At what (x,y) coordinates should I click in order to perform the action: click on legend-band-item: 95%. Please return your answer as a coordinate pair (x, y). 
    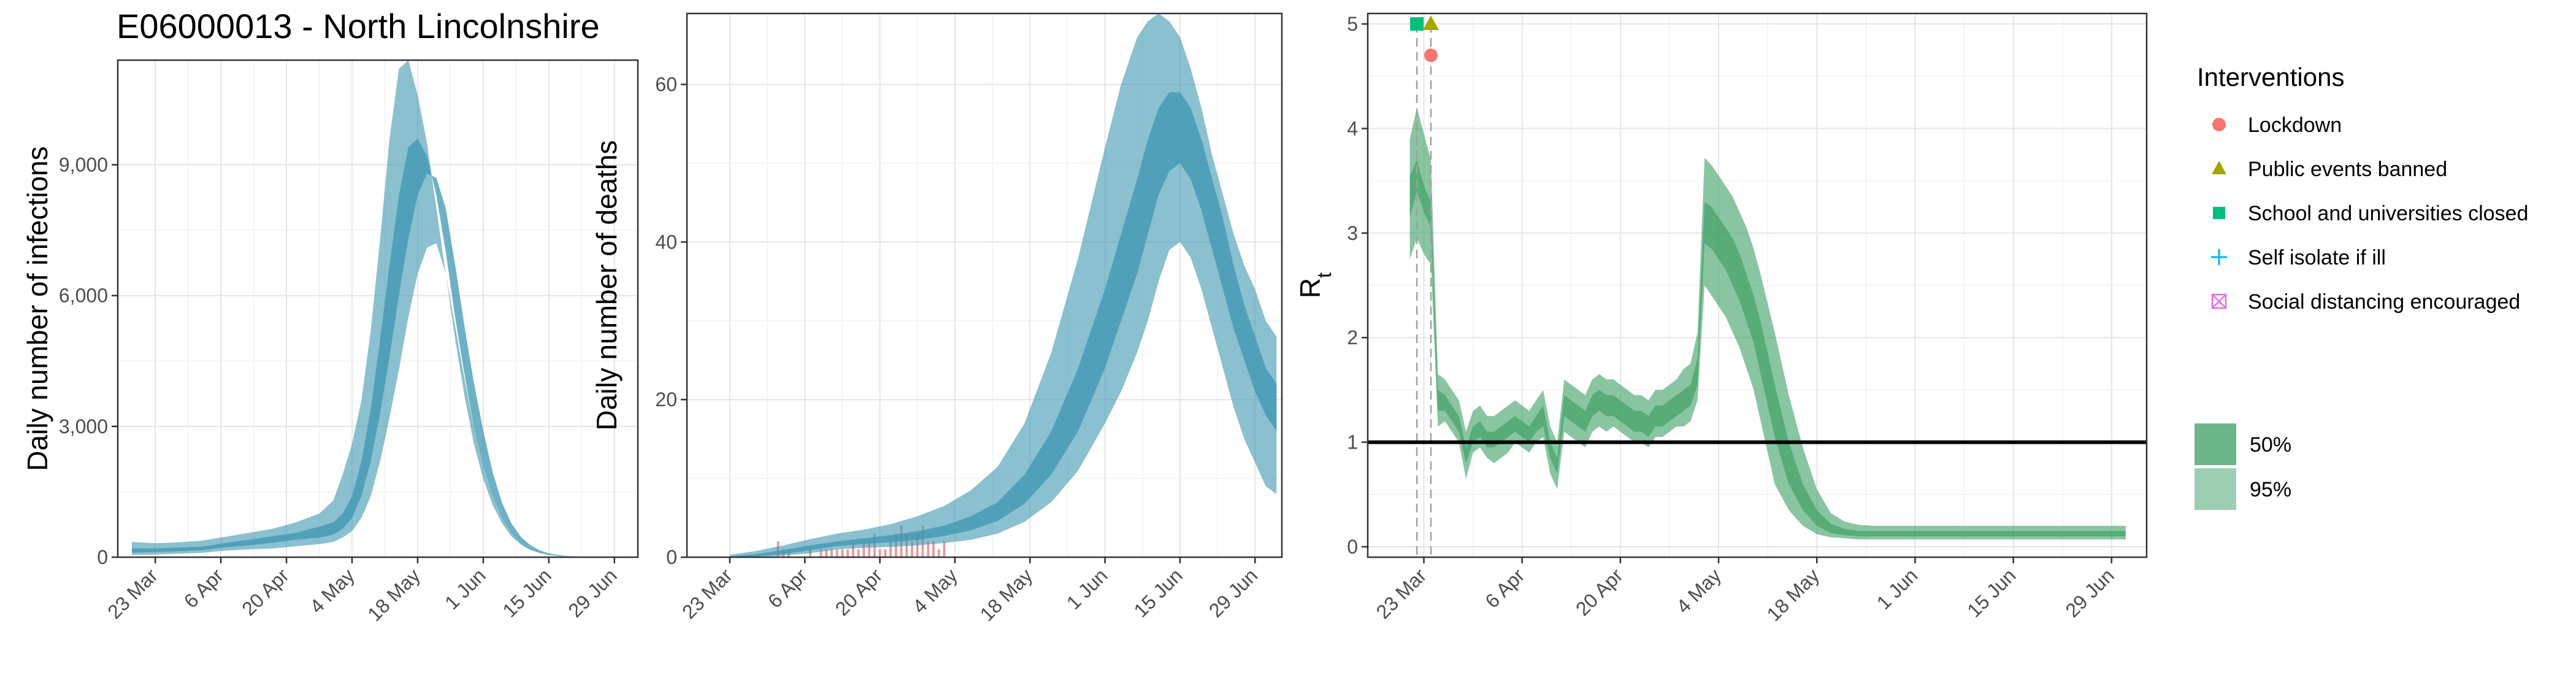
    Looking at the image, I should click on (2243, 489).